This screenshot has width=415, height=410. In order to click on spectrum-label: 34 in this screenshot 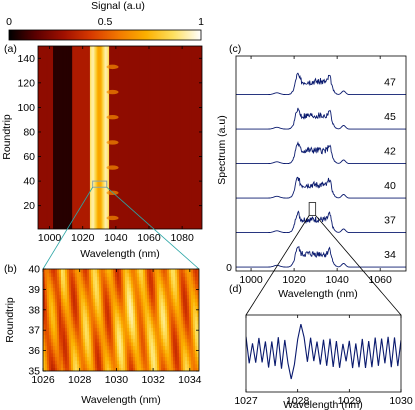, I will do `click(390, 255)`.